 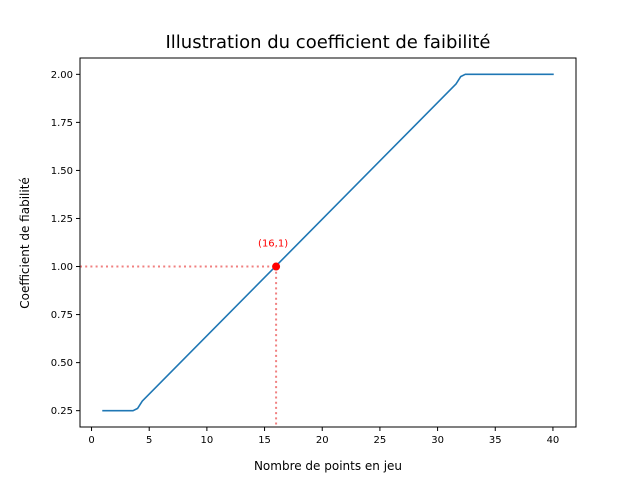 I want to click on y-tick-label: 1.25, so click(x=62, y=219).